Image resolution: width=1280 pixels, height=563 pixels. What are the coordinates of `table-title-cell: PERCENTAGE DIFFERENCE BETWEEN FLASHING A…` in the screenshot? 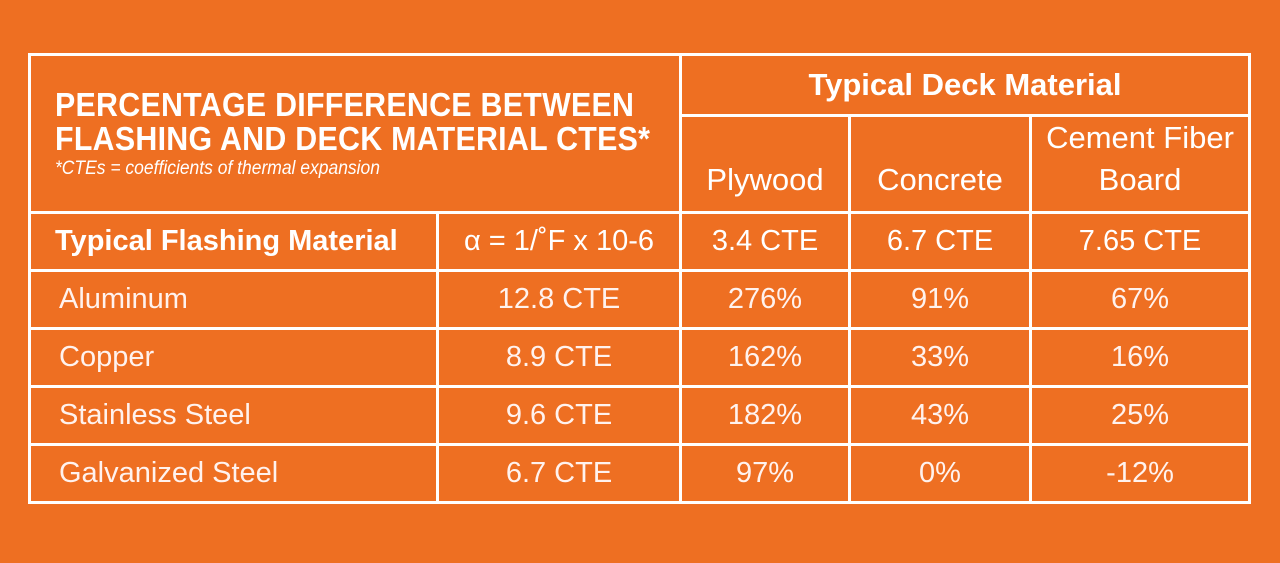 It's located at (355, 133).